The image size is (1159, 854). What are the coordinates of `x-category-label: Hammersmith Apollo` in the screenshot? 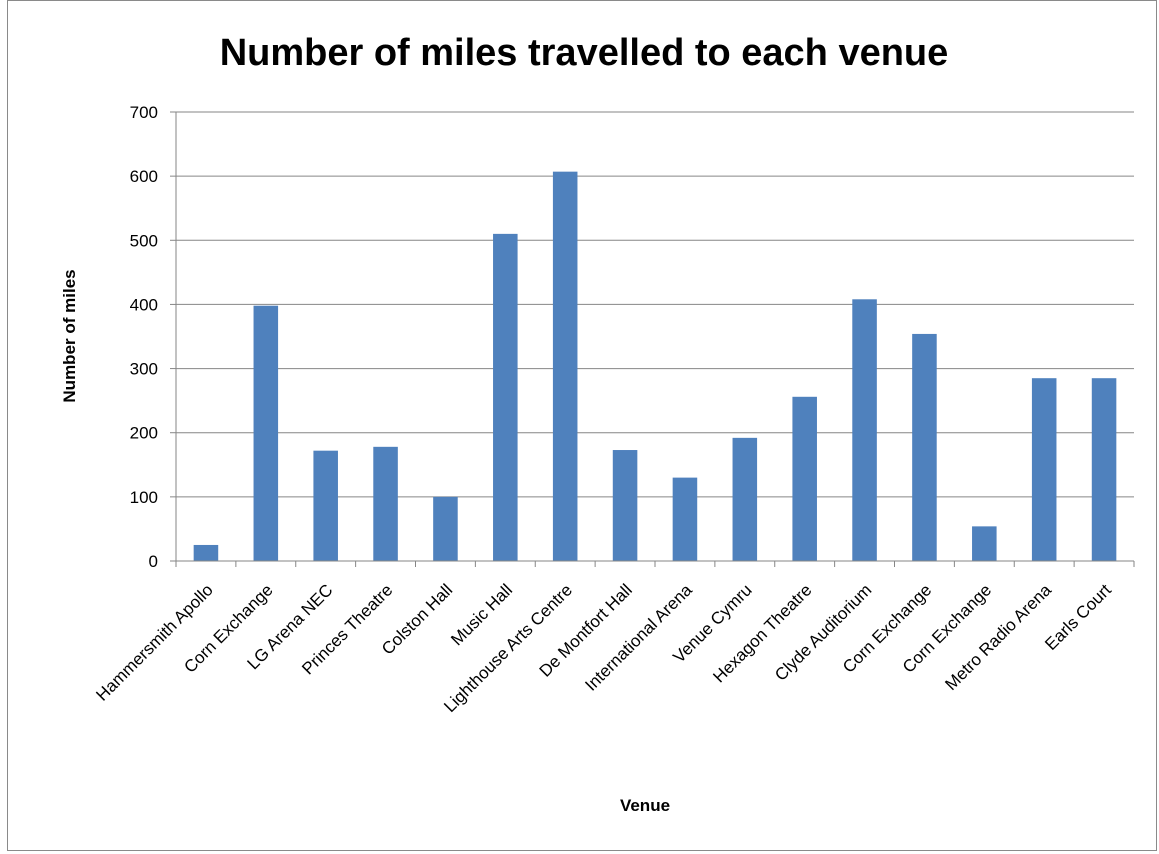 It's located at (154, 642).